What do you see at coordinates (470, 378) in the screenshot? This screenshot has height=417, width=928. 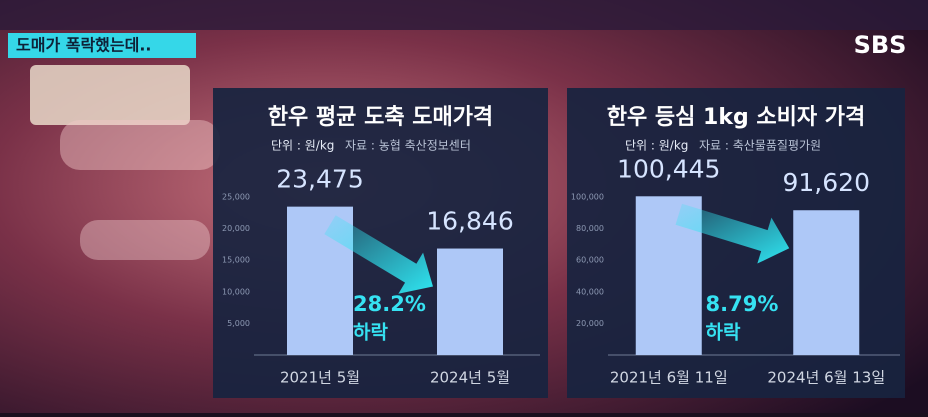 I see `x-tick-label: 2024년 5월` at bounding box center [470, 378].